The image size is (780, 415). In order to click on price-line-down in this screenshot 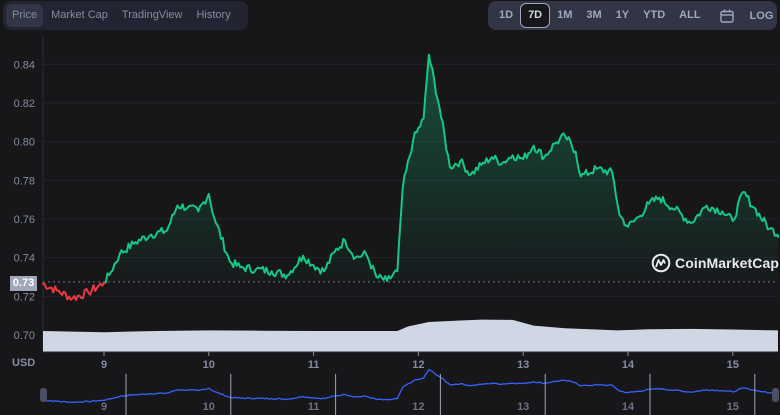, I will do `click(74, 291)`.